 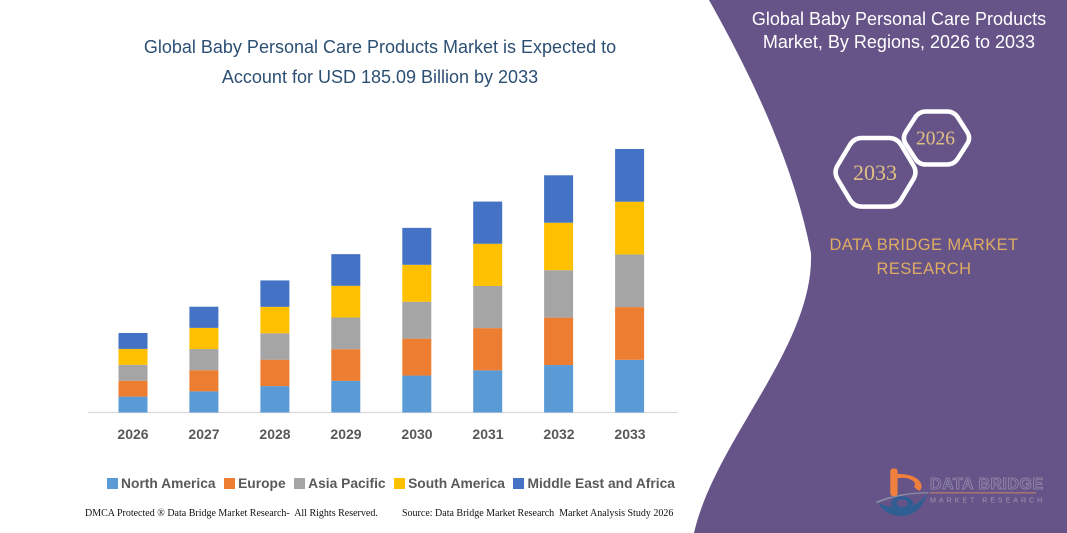 What do you see at coordinates (987, 500) in the screenshot?
I see `svg-text: MARKET RESEARCH` at bounding box center [987, 500].